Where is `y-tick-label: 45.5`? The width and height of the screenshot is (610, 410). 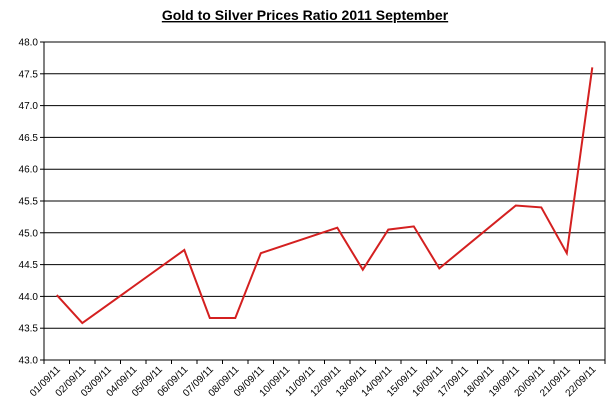
y-tick-label: 45.5 is located at coordinates (29, 202).